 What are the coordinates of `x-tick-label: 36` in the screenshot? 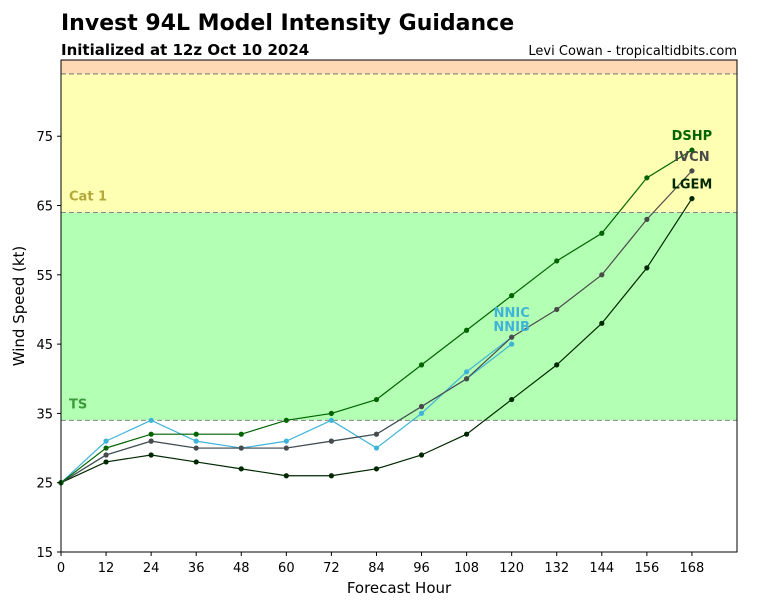 It's located at (196, 568).